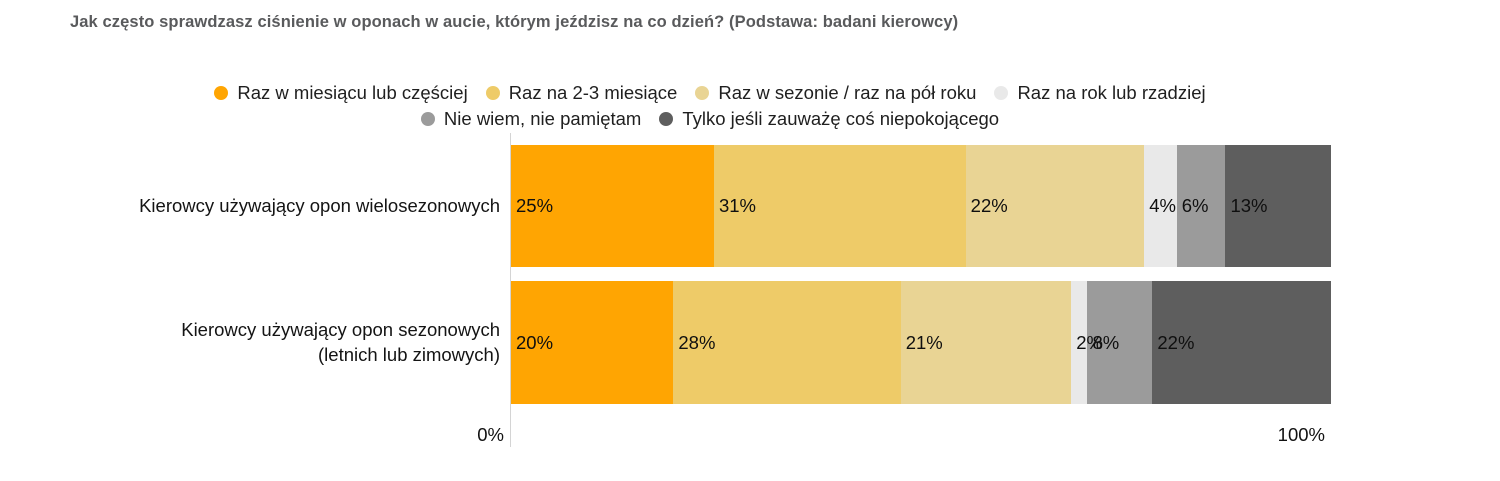  I want to click on segment-value-label: 8%, so click(1106, 342).